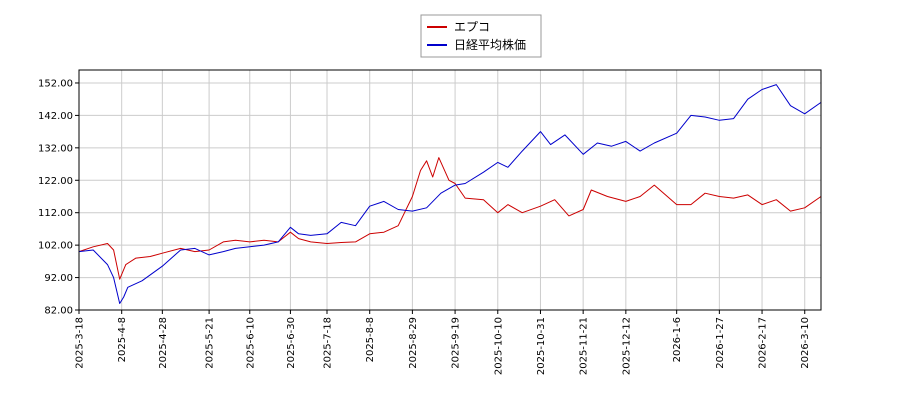 This screenshot has height=400, width=900. I want to click on y-tick-label: 102.00, so click(55, 246).